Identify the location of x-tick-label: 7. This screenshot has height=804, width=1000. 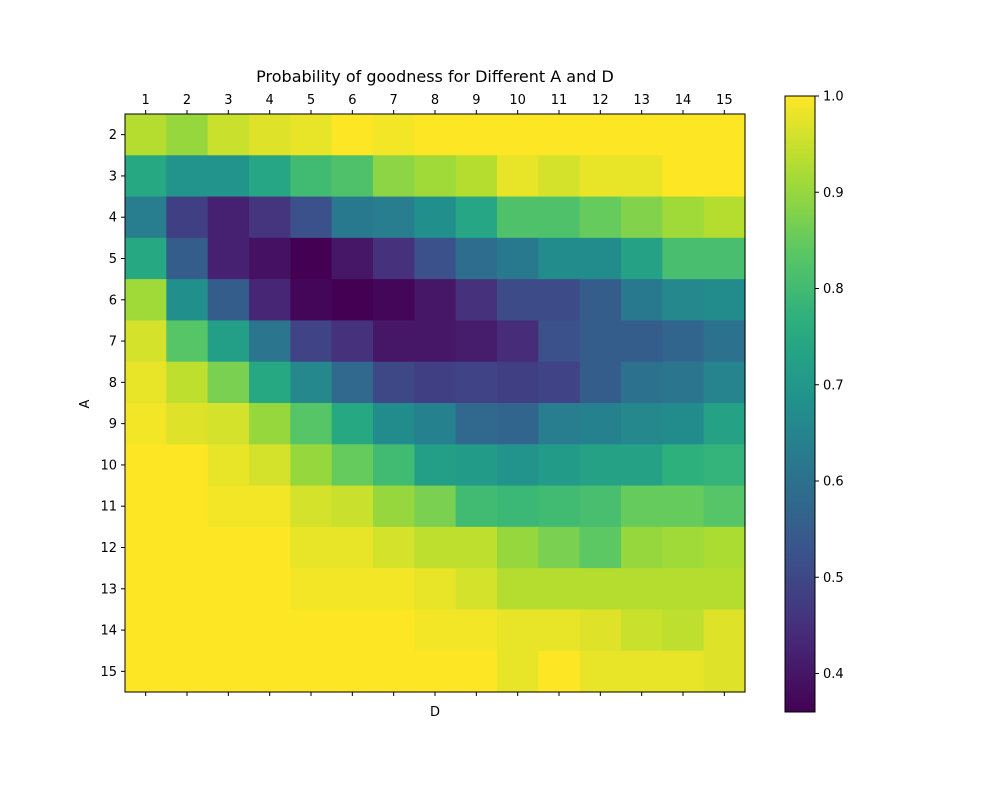
(394, 100).